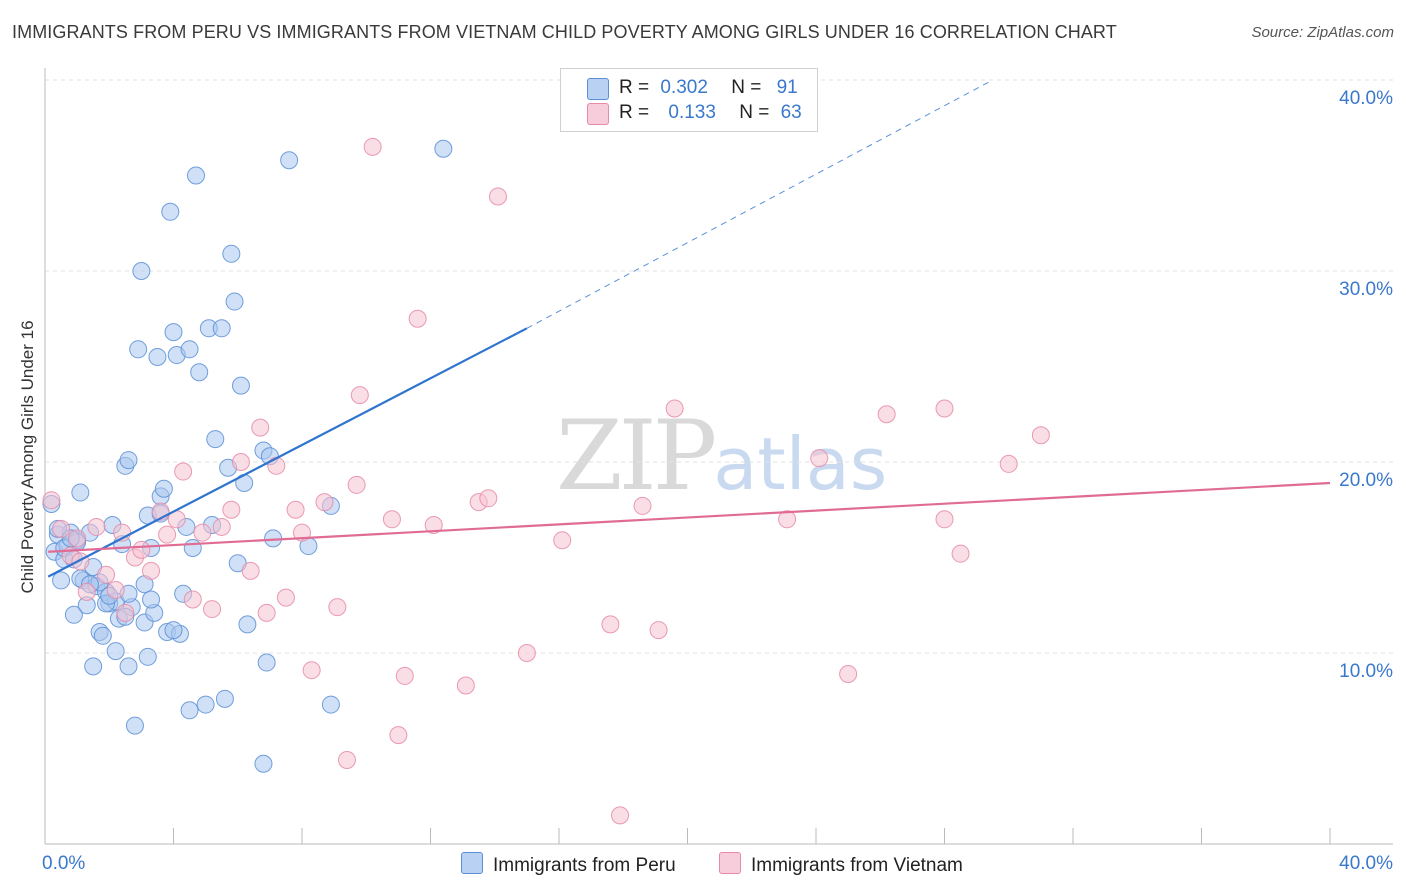 This screenshot has height=892, width=1406. I want to click on bottom-peru-label: Immigrants from Peru, so click(584, 865).